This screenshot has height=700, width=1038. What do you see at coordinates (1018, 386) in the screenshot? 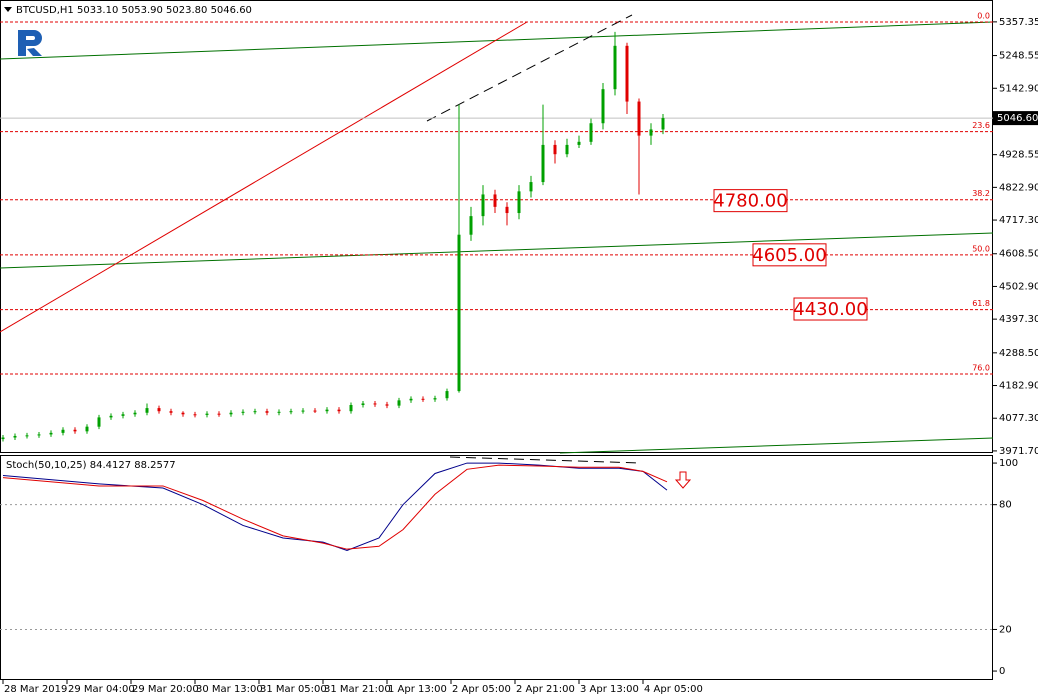
I see `y-tick-label: 4182.90` at bounding box center [1018, 386].